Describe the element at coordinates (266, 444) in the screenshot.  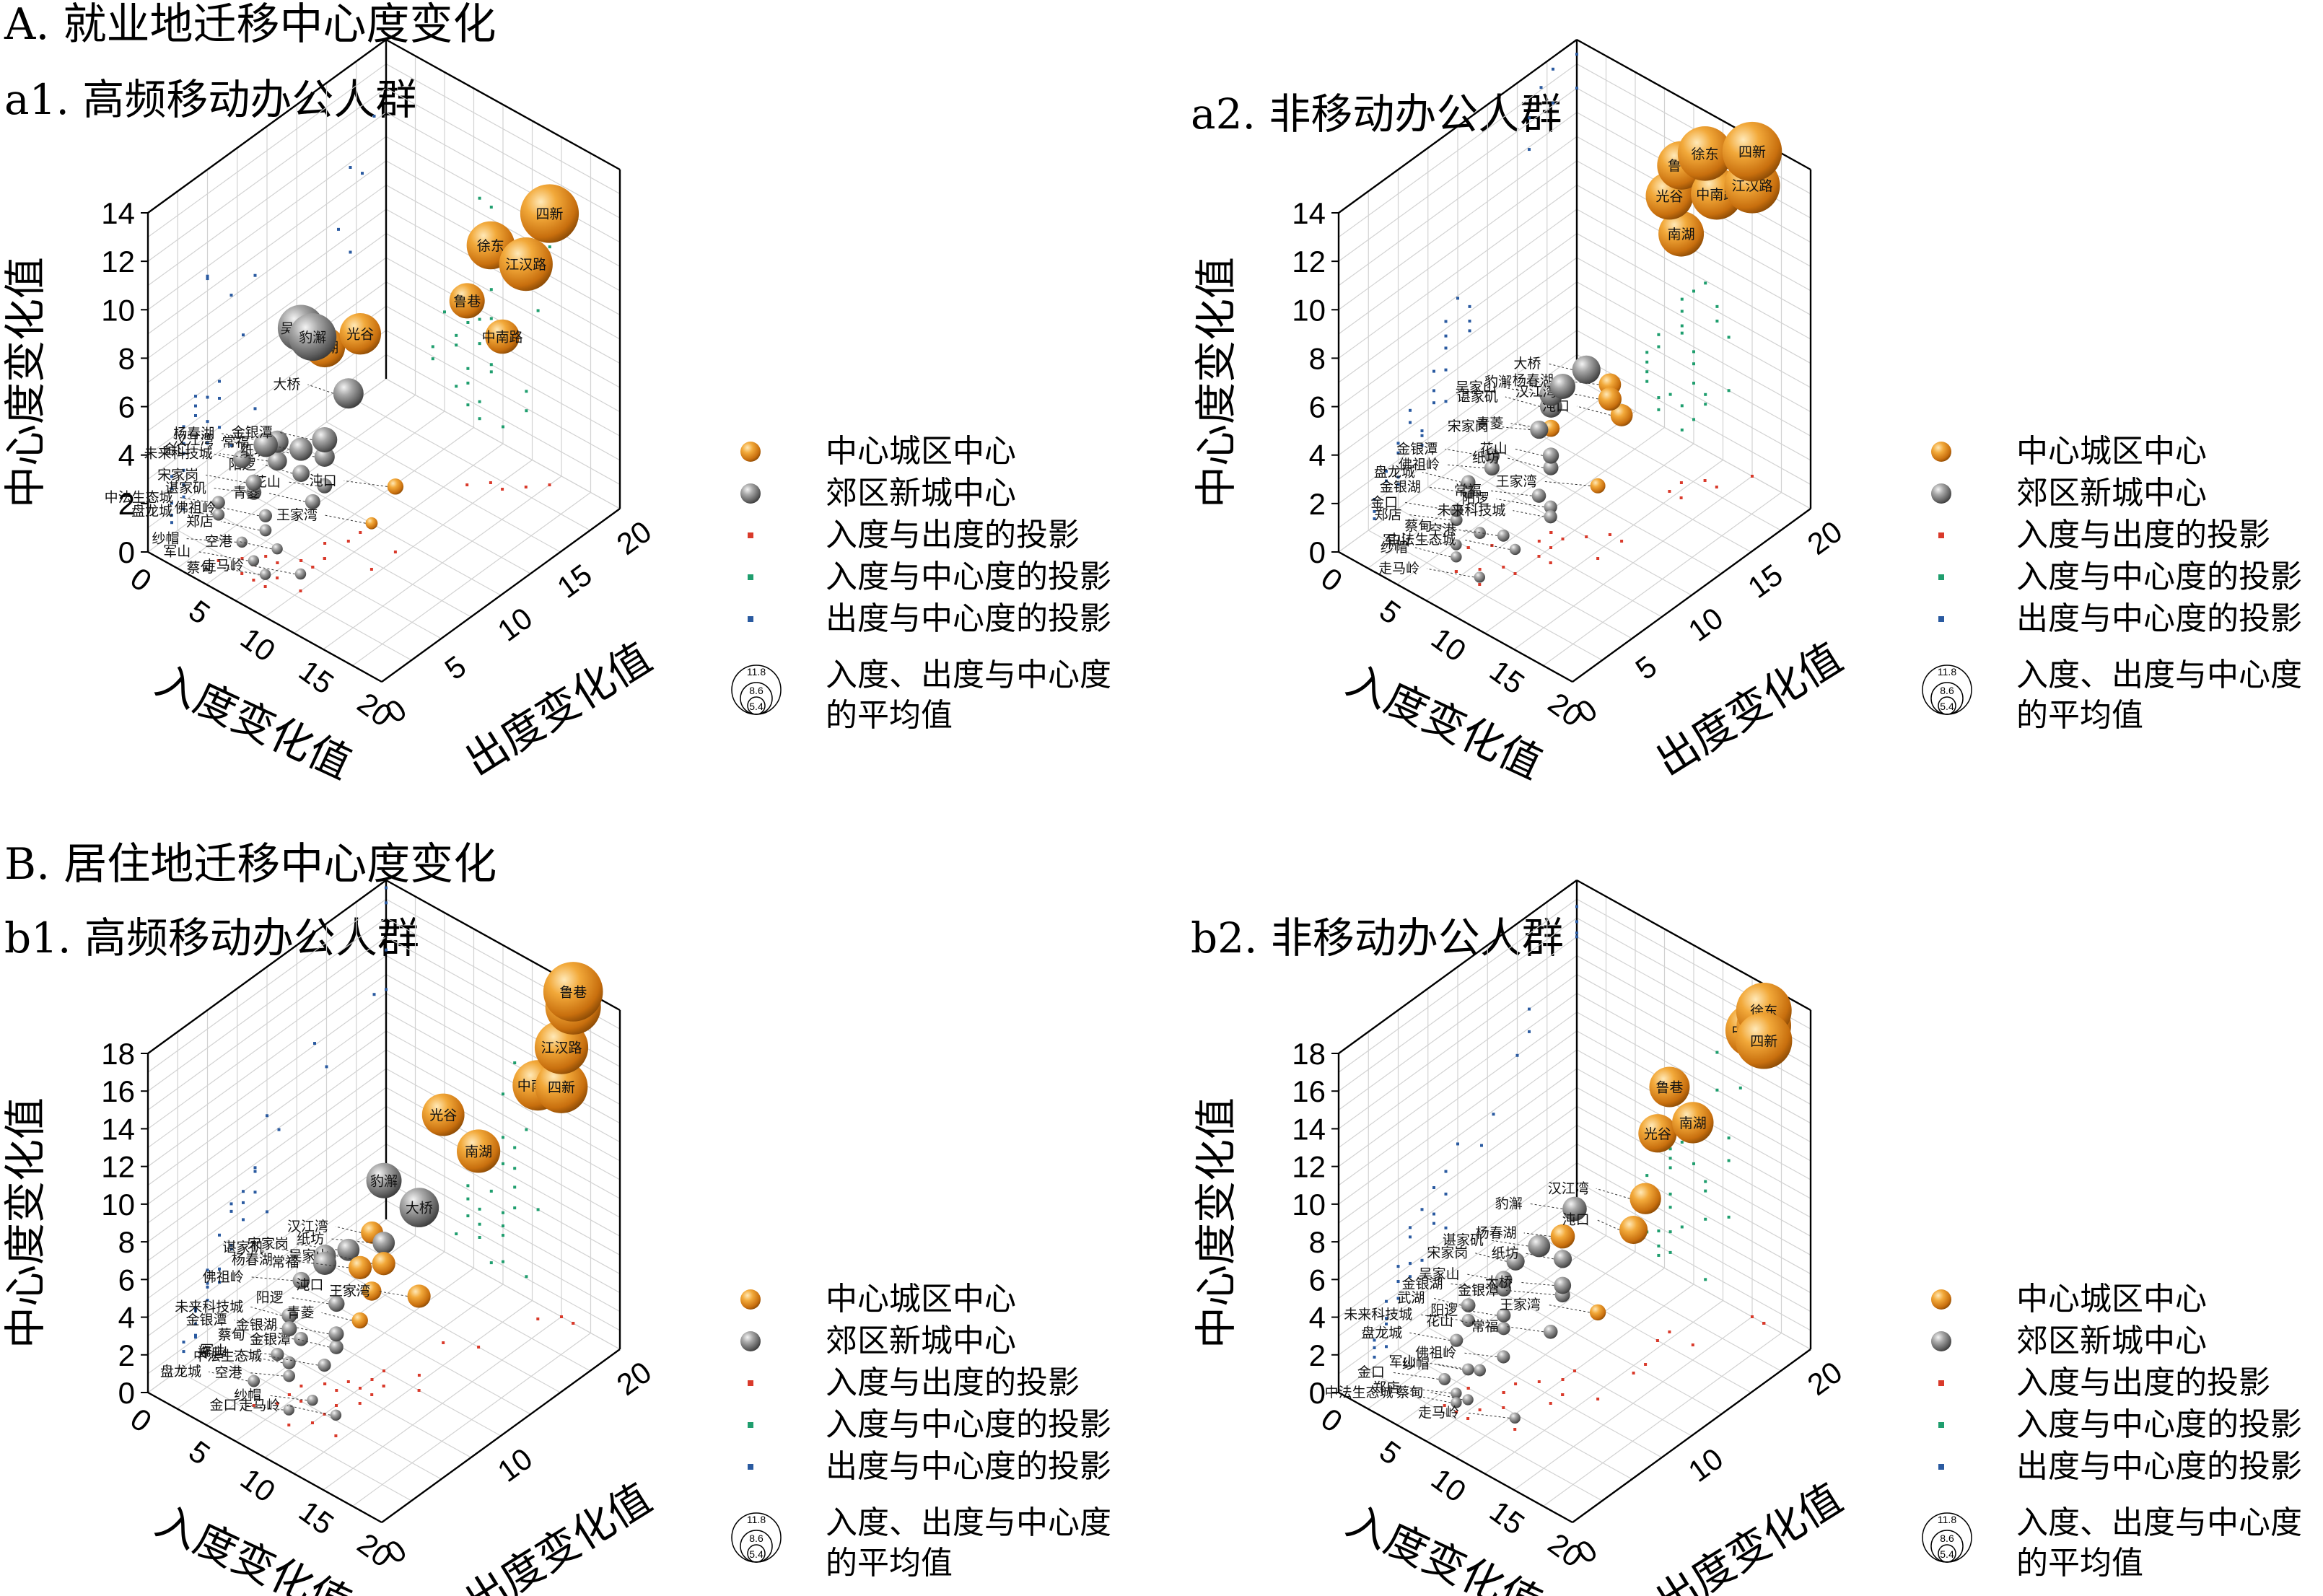
I see `bubble-汉江湾` at that location.